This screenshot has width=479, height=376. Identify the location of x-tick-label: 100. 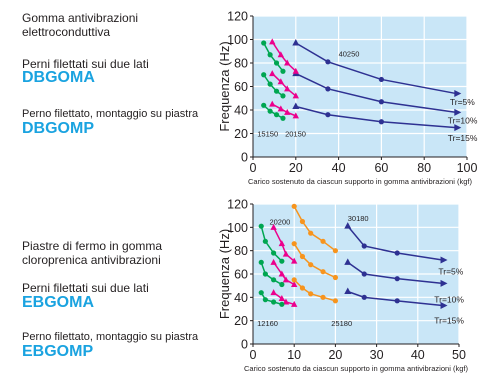
(467, 168).